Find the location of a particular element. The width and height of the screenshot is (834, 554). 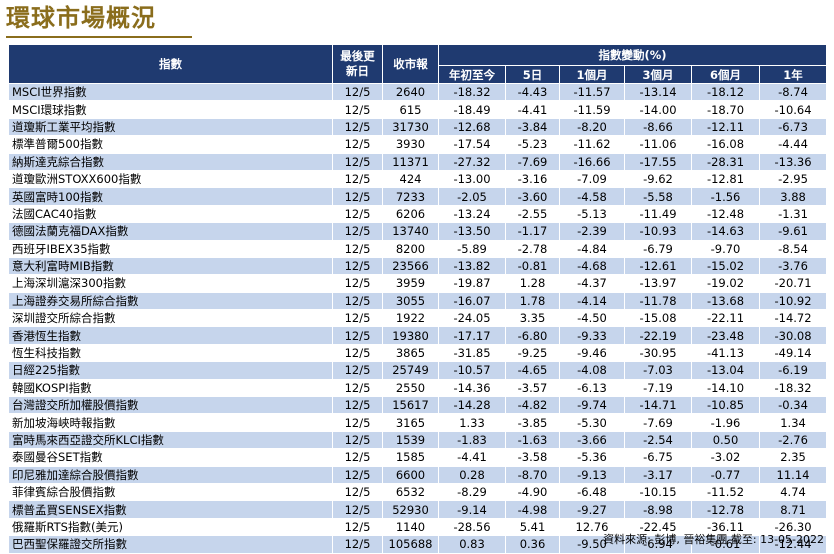

change-3m-cell: -10.93 is located at coordinates (658, 231).